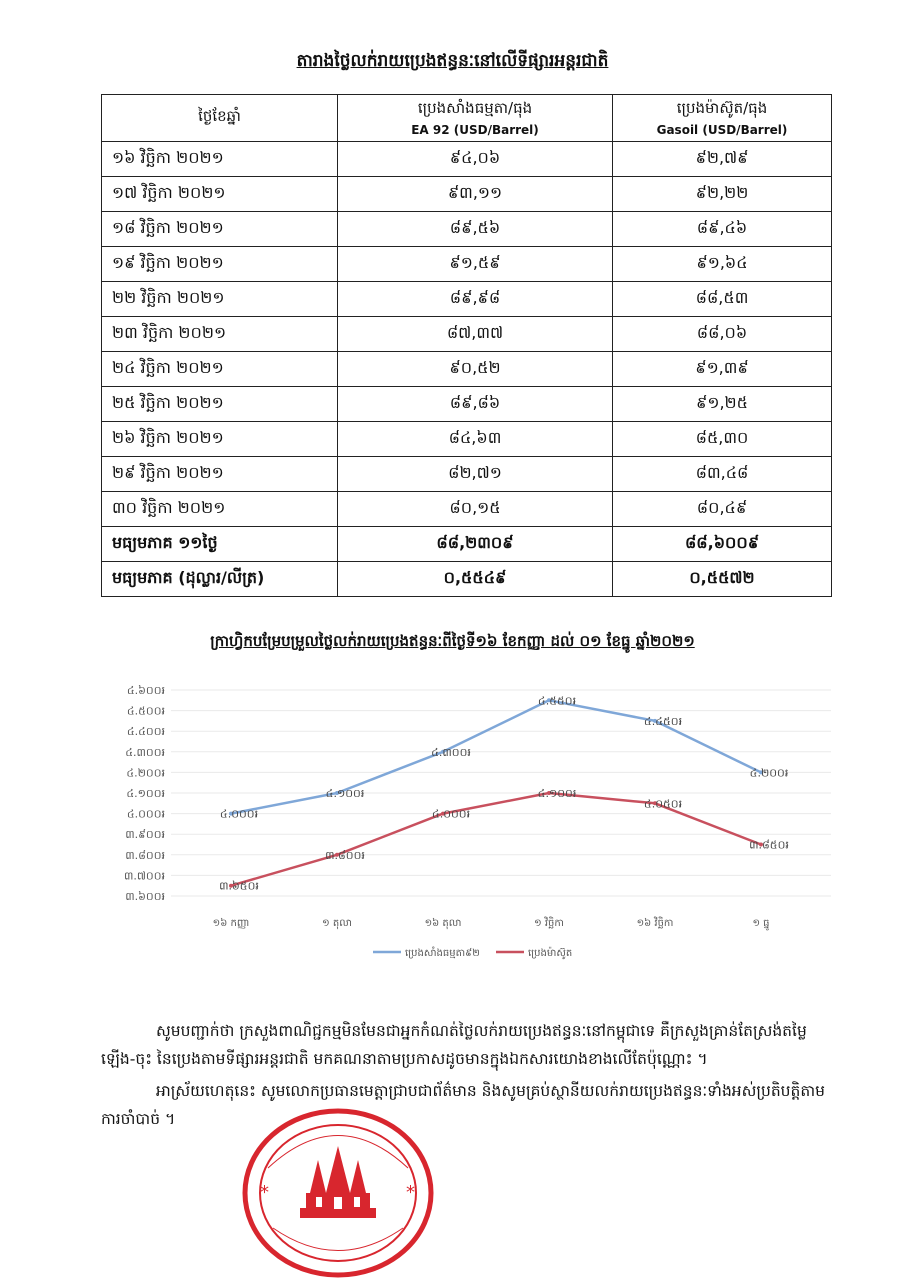  I want to click on row-date: ២៥ វិច្ឆិកា ២០២១, so click(219, 404).